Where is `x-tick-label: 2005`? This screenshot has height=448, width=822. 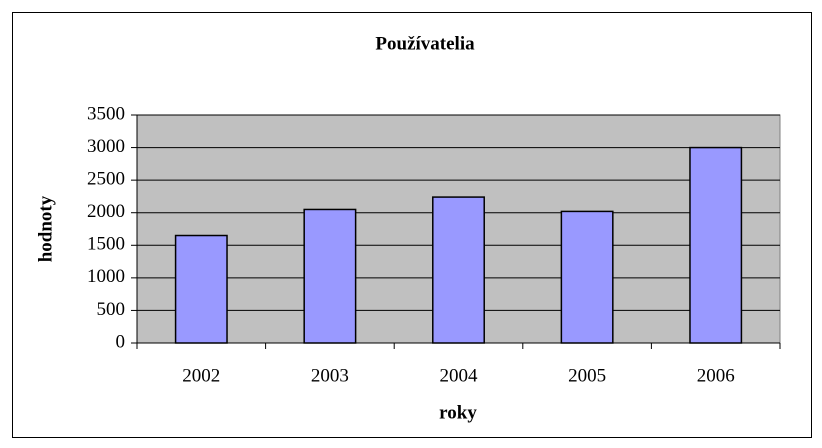
x-tick-label: 2005 is located at coordinates (587, 375).